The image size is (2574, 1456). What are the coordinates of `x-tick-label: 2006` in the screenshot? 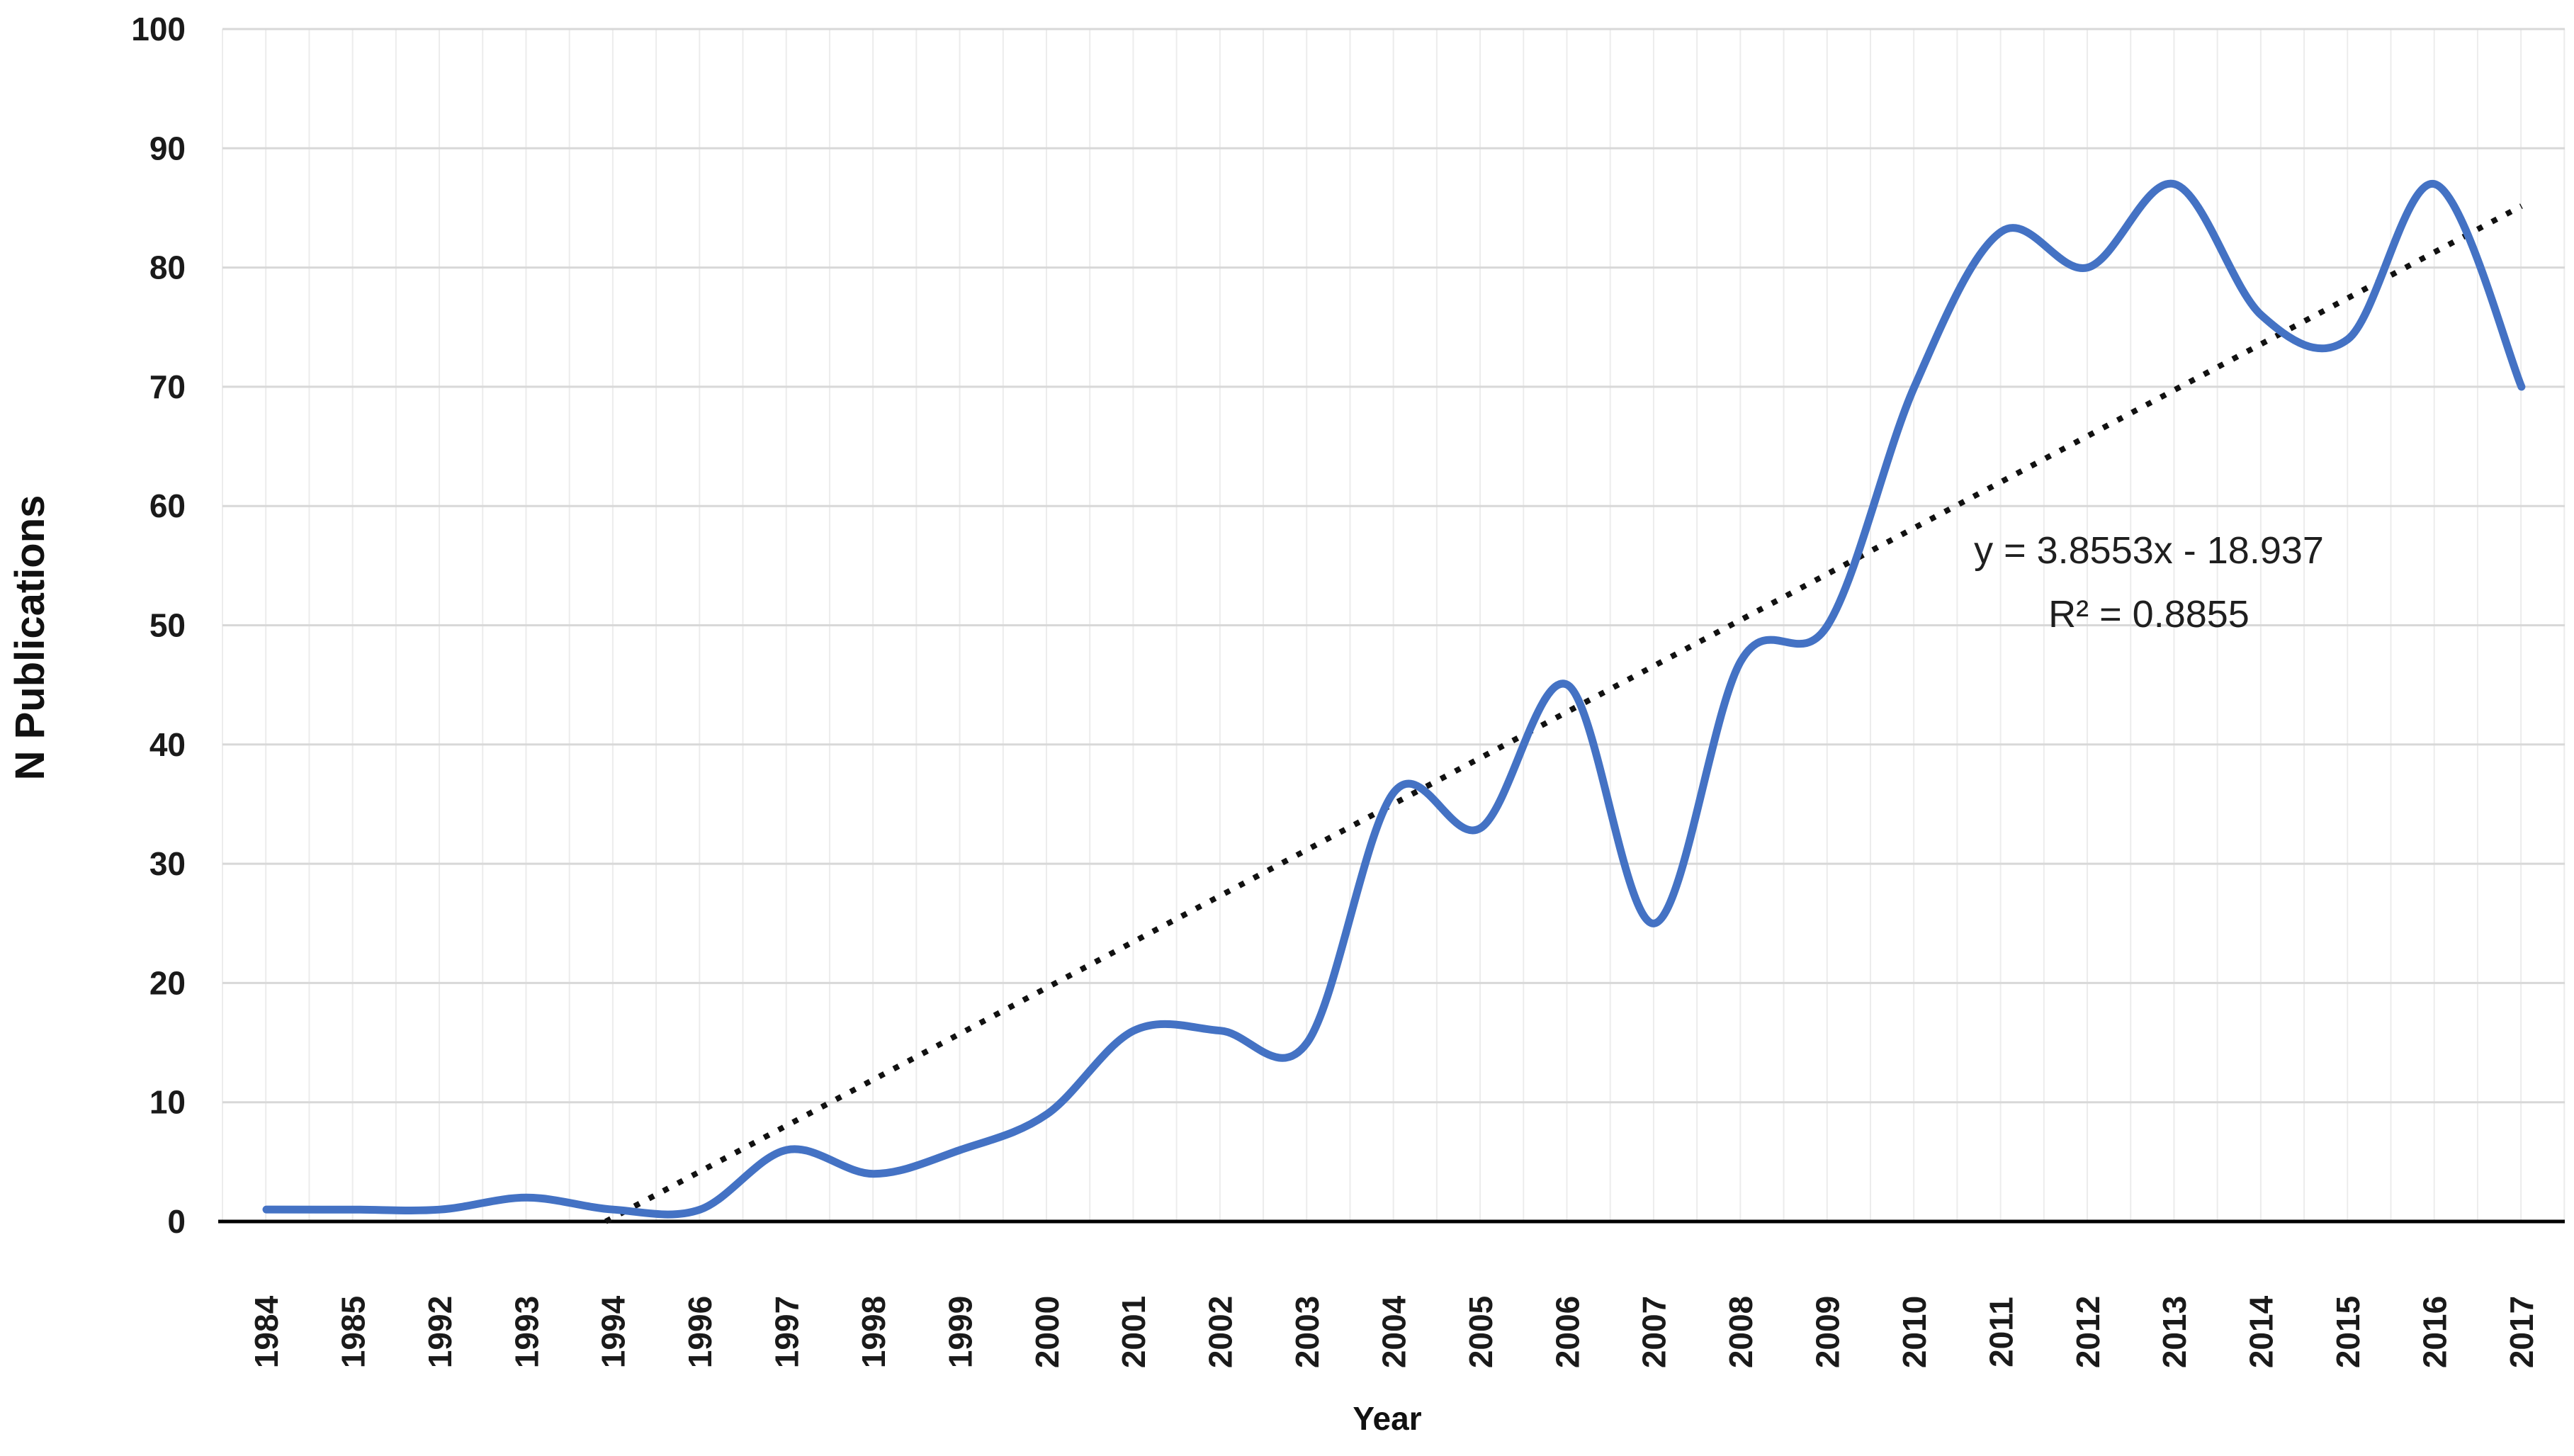 It's located at (1567, 1332).